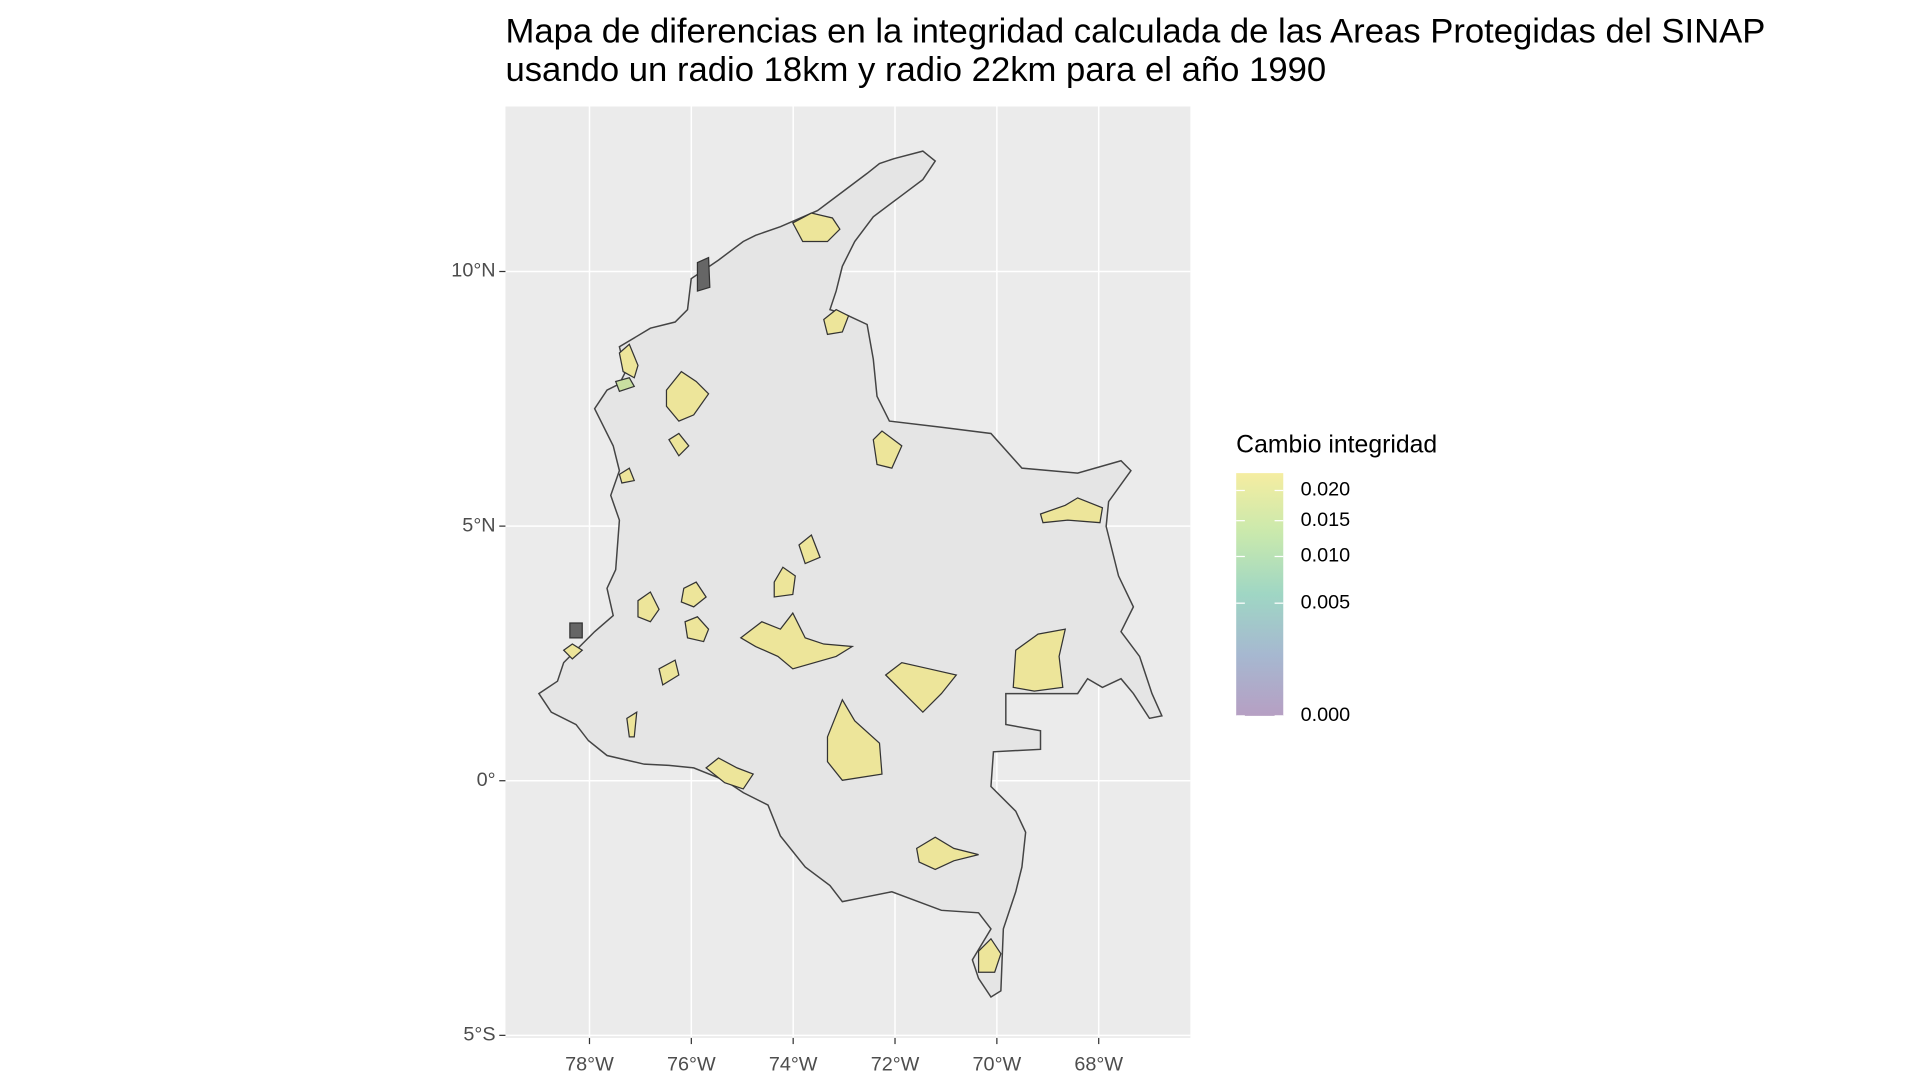  I want to click on x-tick-label: 76°W, so click(691, 1064).